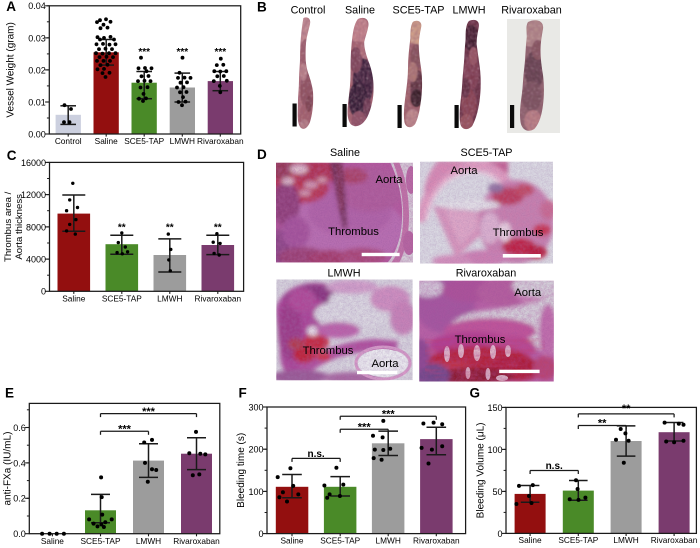 This screenshot has width=700, height=548. Describe the element at coordinates (36, 259) in the screenshot. I see `svg-text: 4000` at that location.